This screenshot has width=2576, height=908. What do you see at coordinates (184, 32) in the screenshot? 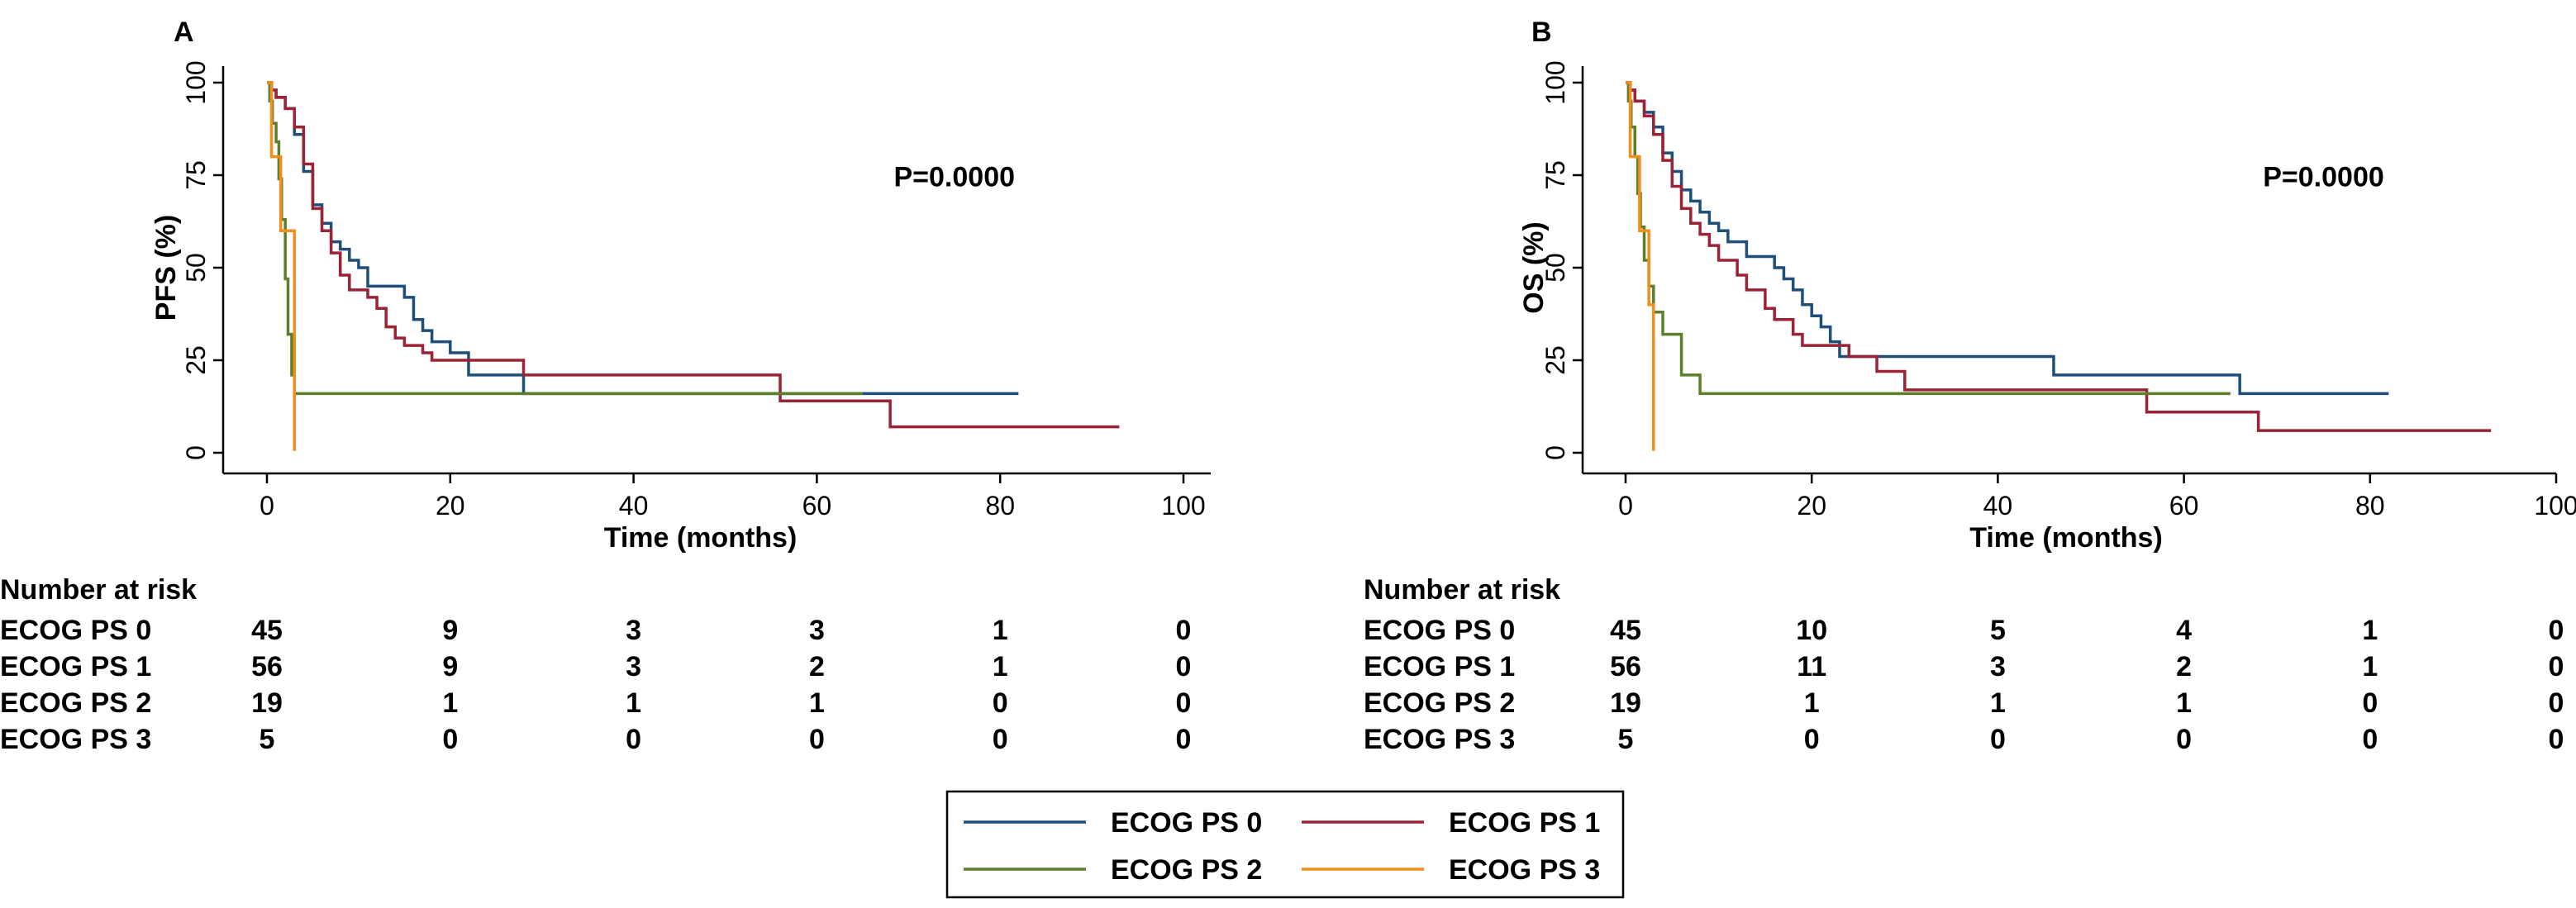
I see `panel-label: A` at bounding box center [184, 32].